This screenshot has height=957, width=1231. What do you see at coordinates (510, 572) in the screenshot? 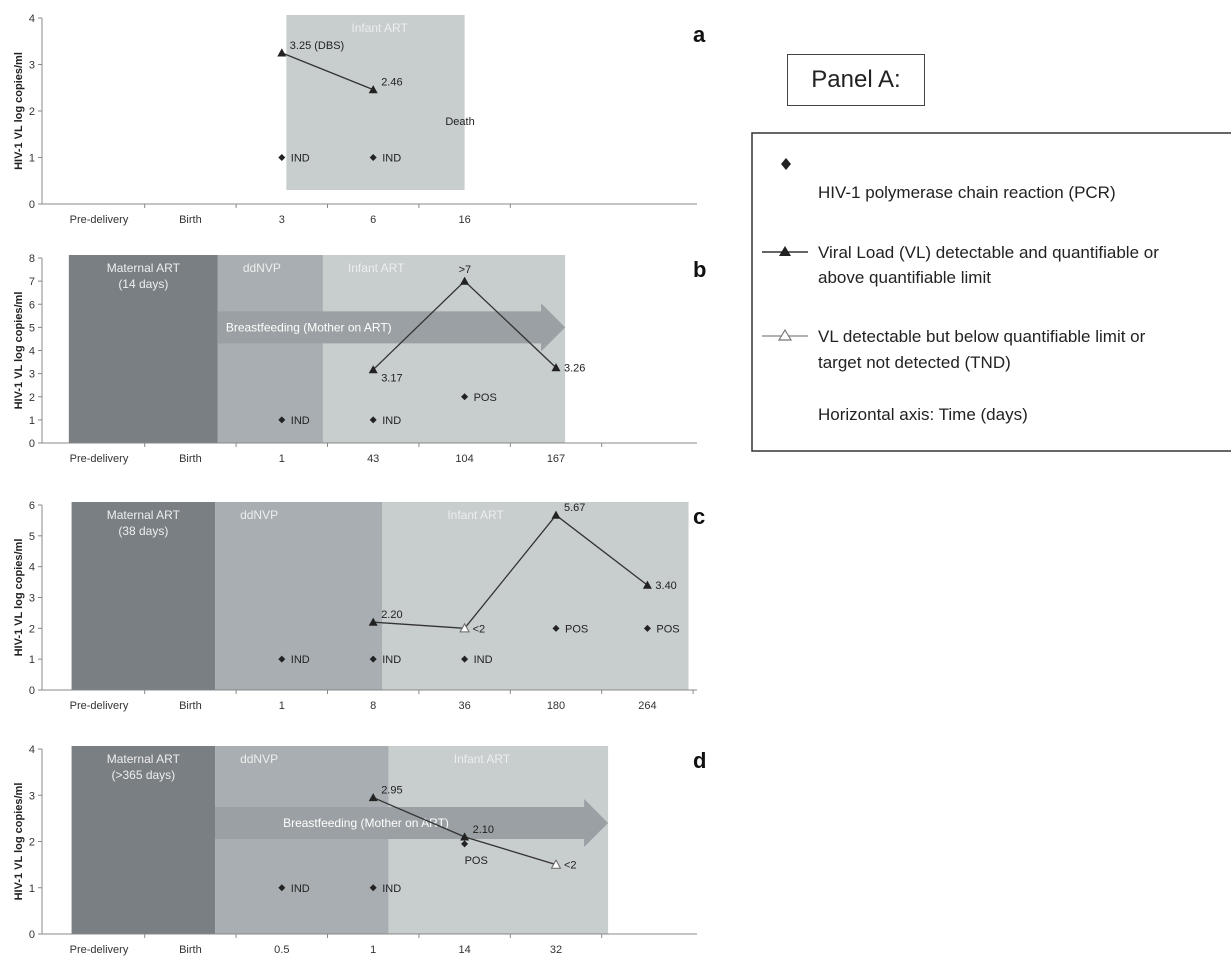
I see `vl-series-line` at bounding box center [510, 572].